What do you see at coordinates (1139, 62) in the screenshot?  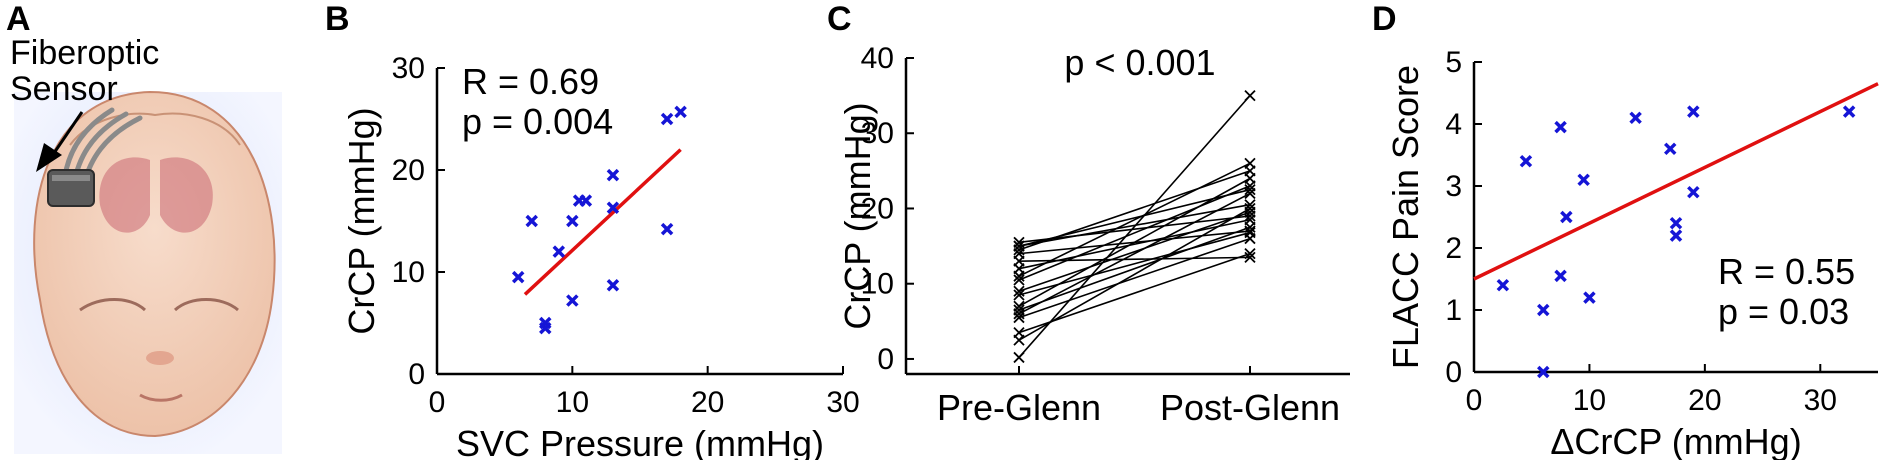 I see `p-value-label: p < 0.001` at bounding box center [1139, 62].